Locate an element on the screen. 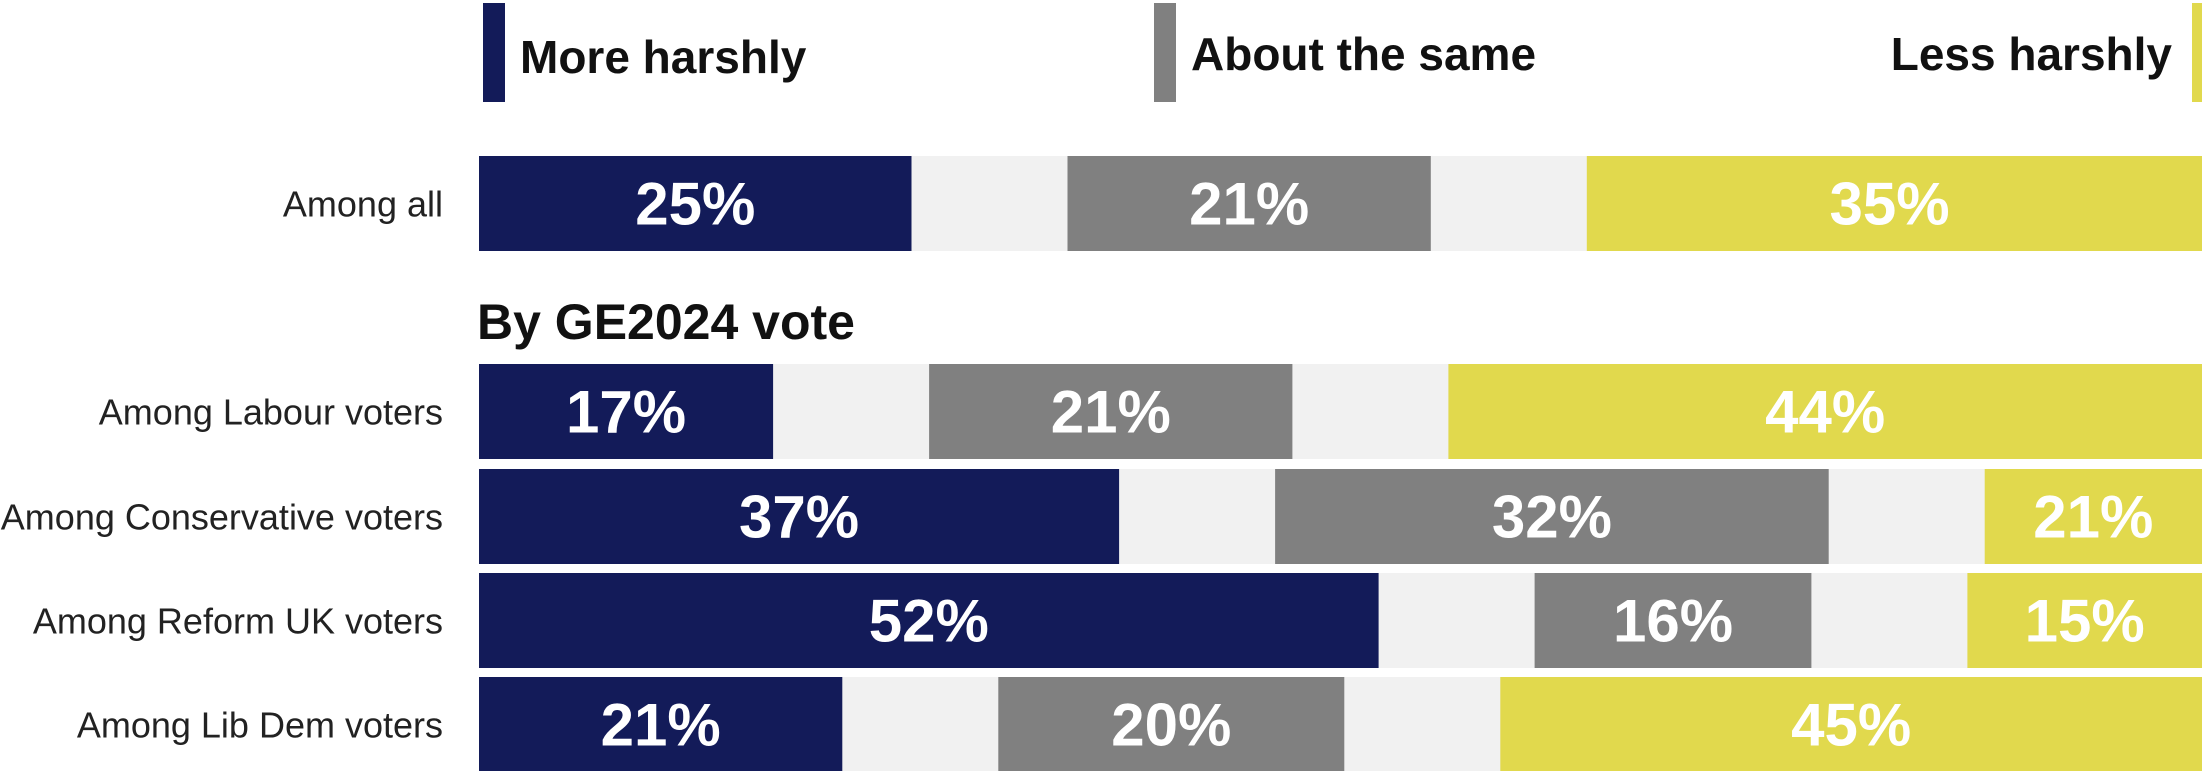  bar-value-label: 25% is located at coordinates (695, 204).